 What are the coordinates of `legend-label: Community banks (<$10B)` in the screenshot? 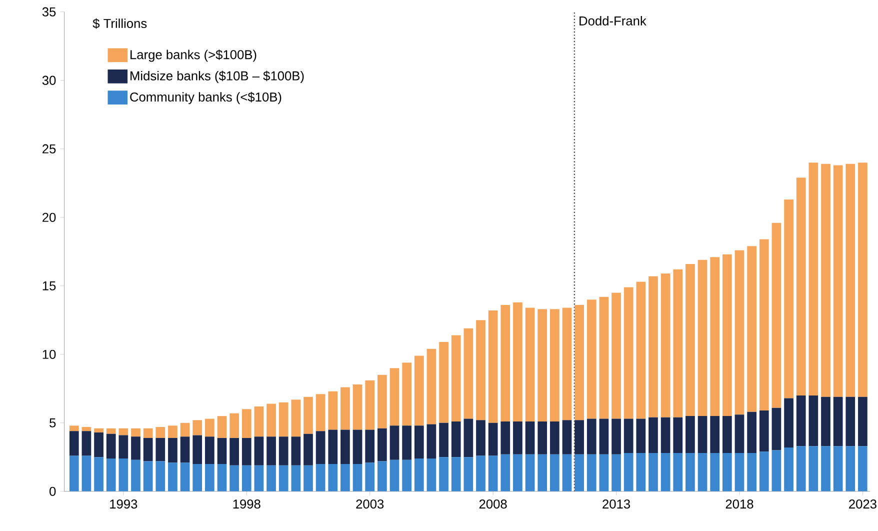 It's located at (206, 98).